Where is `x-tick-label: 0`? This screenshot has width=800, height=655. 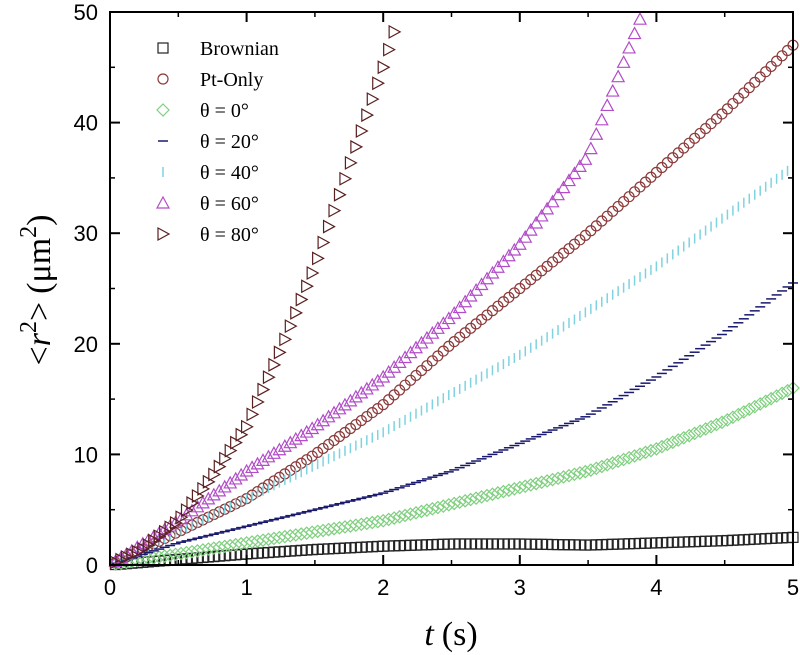 x-tick-label: 0 is located at coordinates (110, 587).